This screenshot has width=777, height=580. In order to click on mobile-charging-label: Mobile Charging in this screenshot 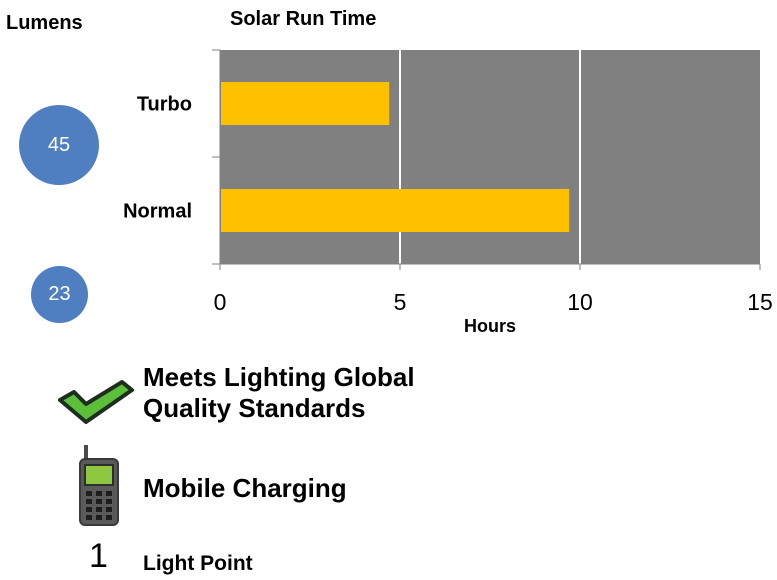, I will do `click(245, 488)`.